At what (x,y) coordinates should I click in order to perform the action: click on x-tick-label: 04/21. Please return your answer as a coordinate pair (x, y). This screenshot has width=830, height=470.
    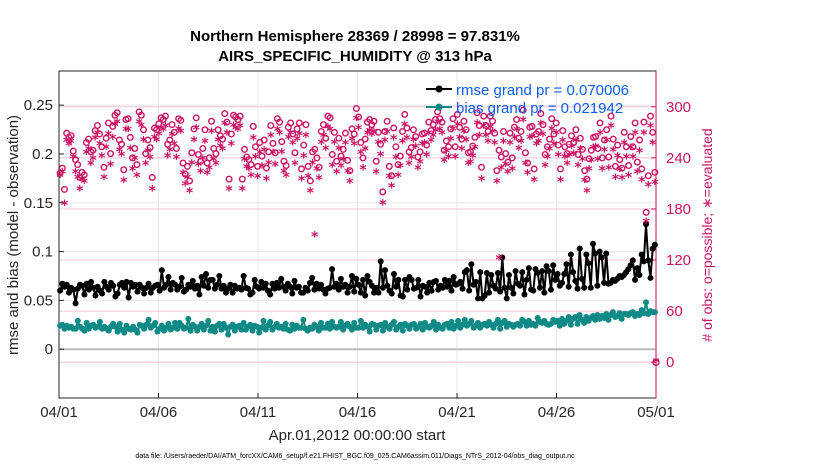
    Looking at the image, I should click on (457, 412).